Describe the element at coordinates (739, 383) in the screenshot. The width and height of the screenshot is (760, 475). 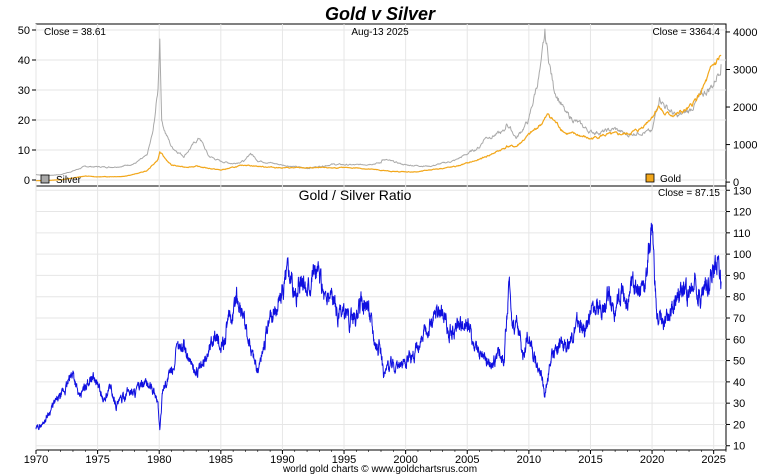
I see `ratio-tick-label: 40` at that location.